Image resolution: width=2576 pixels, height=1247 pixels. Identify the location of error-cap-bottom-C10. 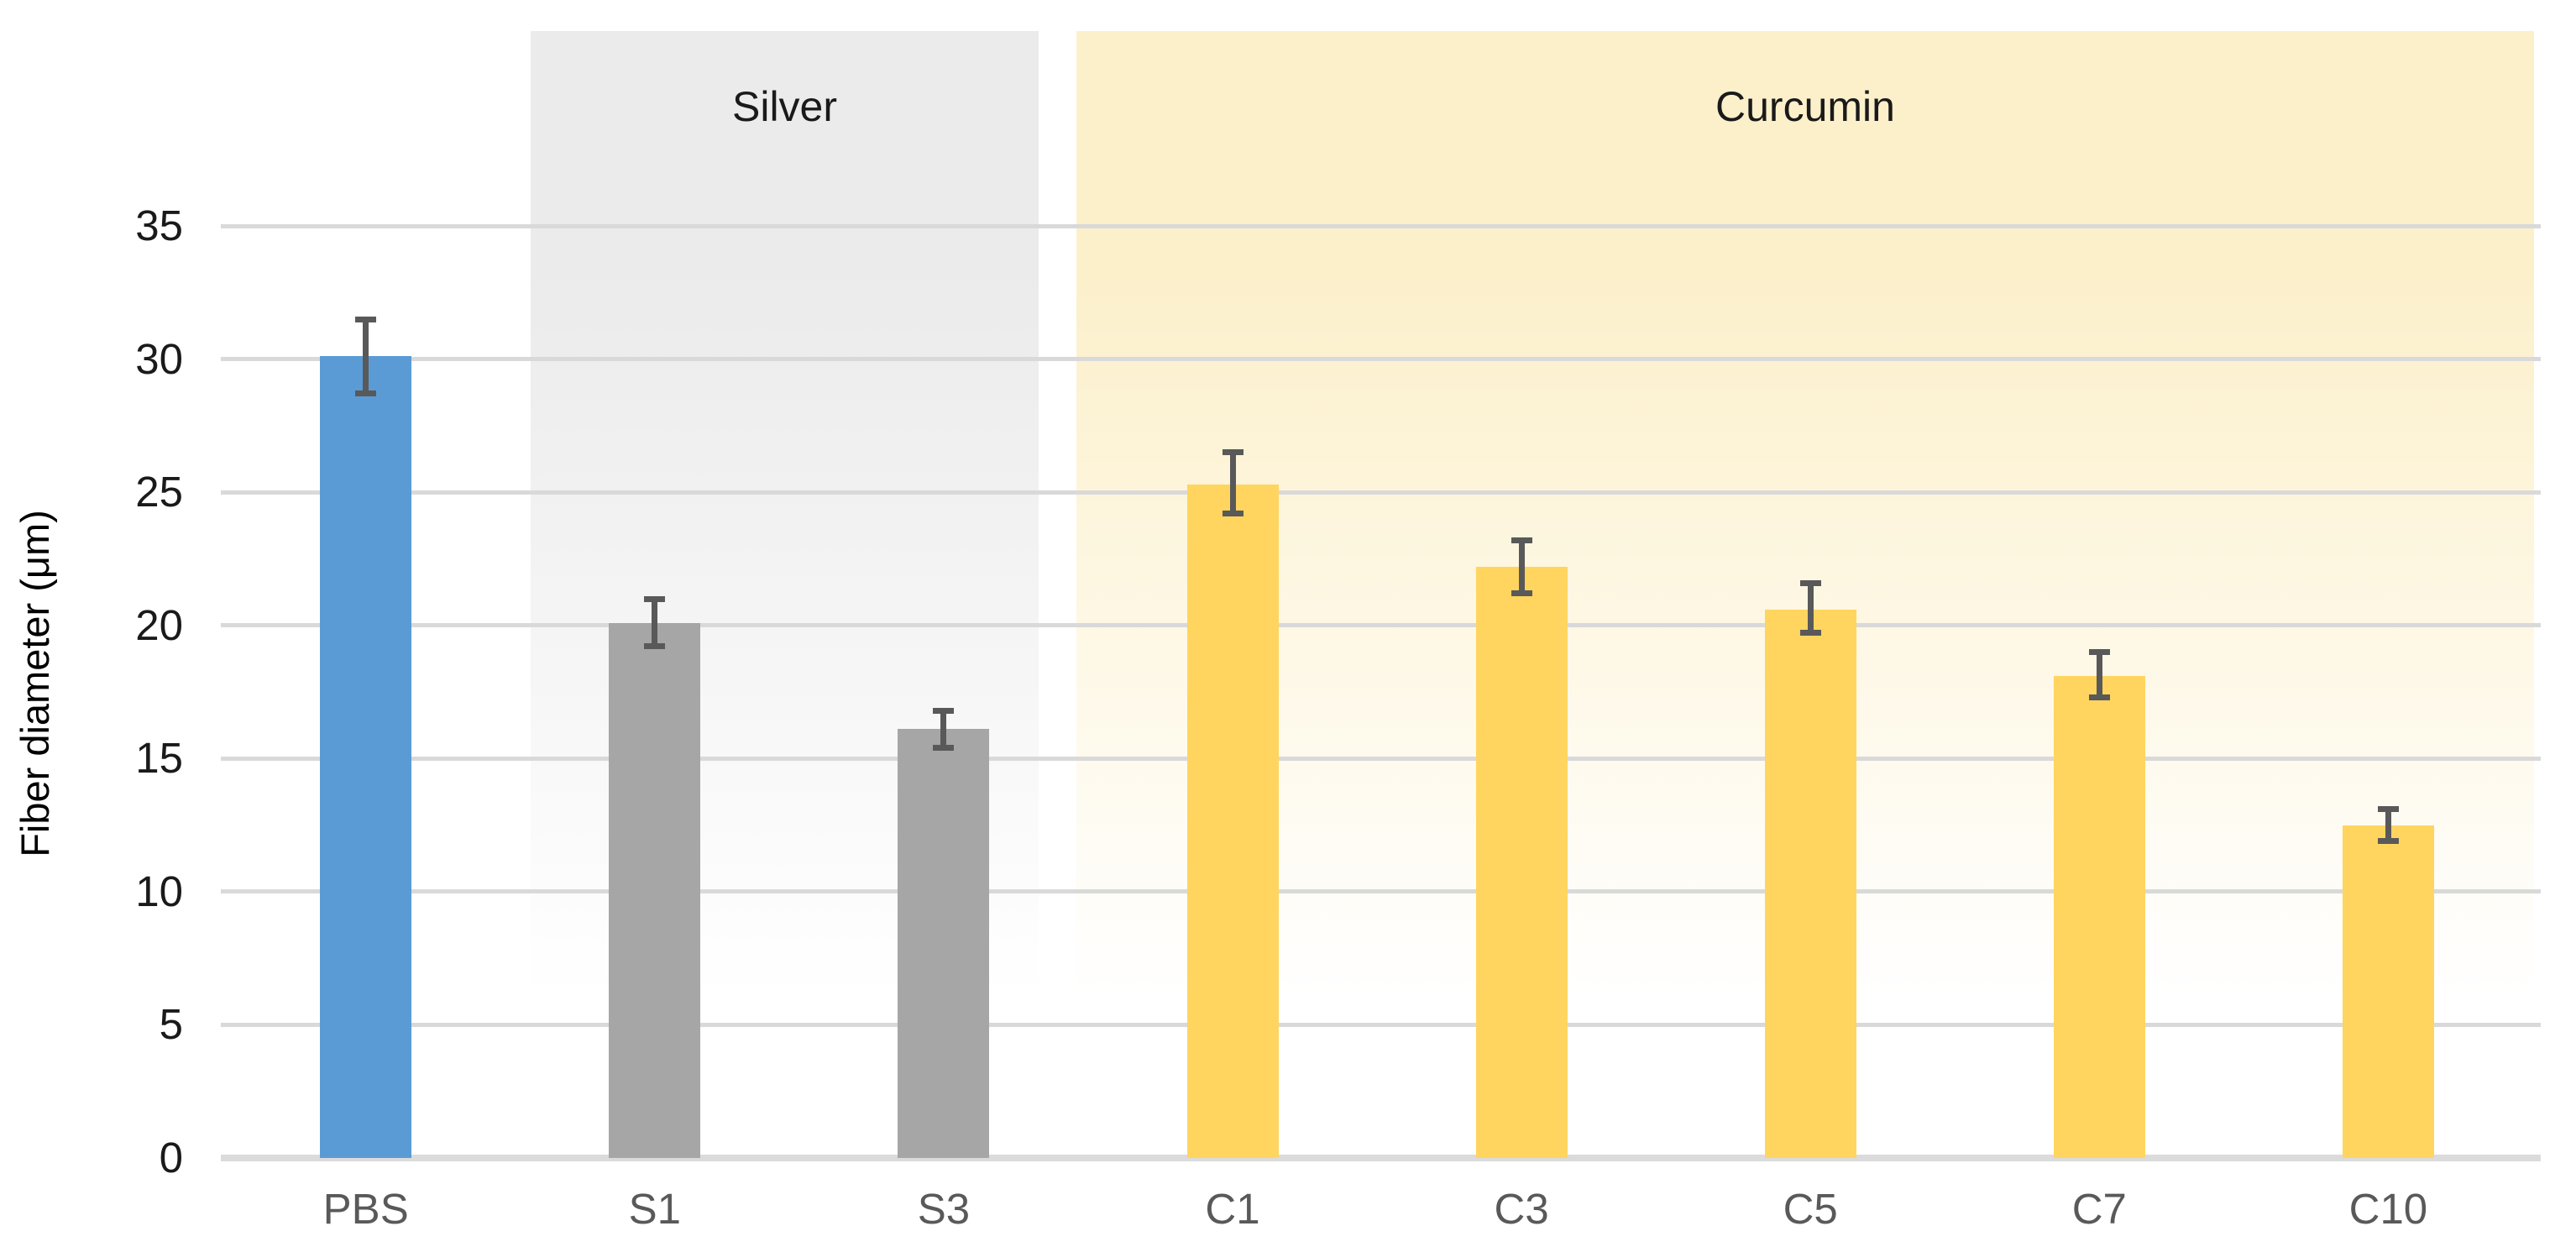
(2388, 840).